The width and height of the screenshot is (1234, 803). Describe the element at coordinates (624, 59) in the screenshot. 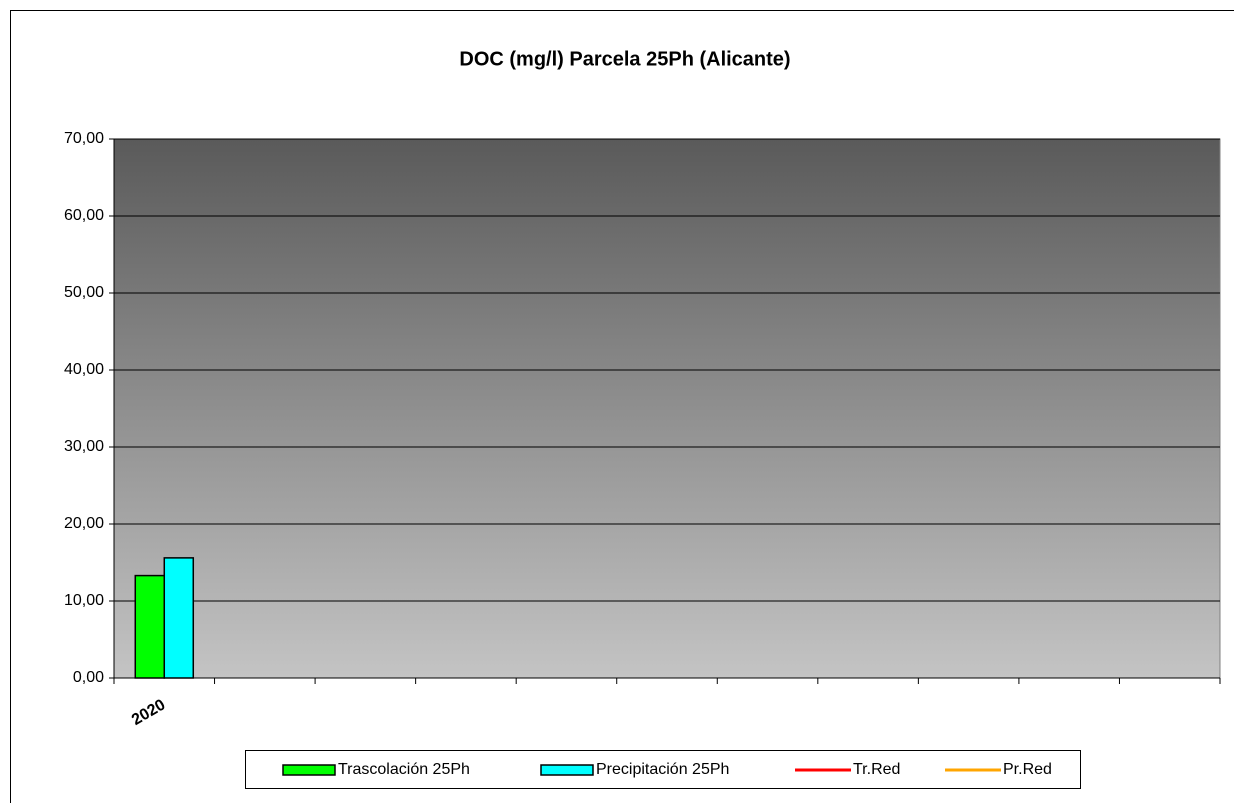

I see `chart-title: DOC (mg/l) Parcela 25Ph (Alicante)` at that location.